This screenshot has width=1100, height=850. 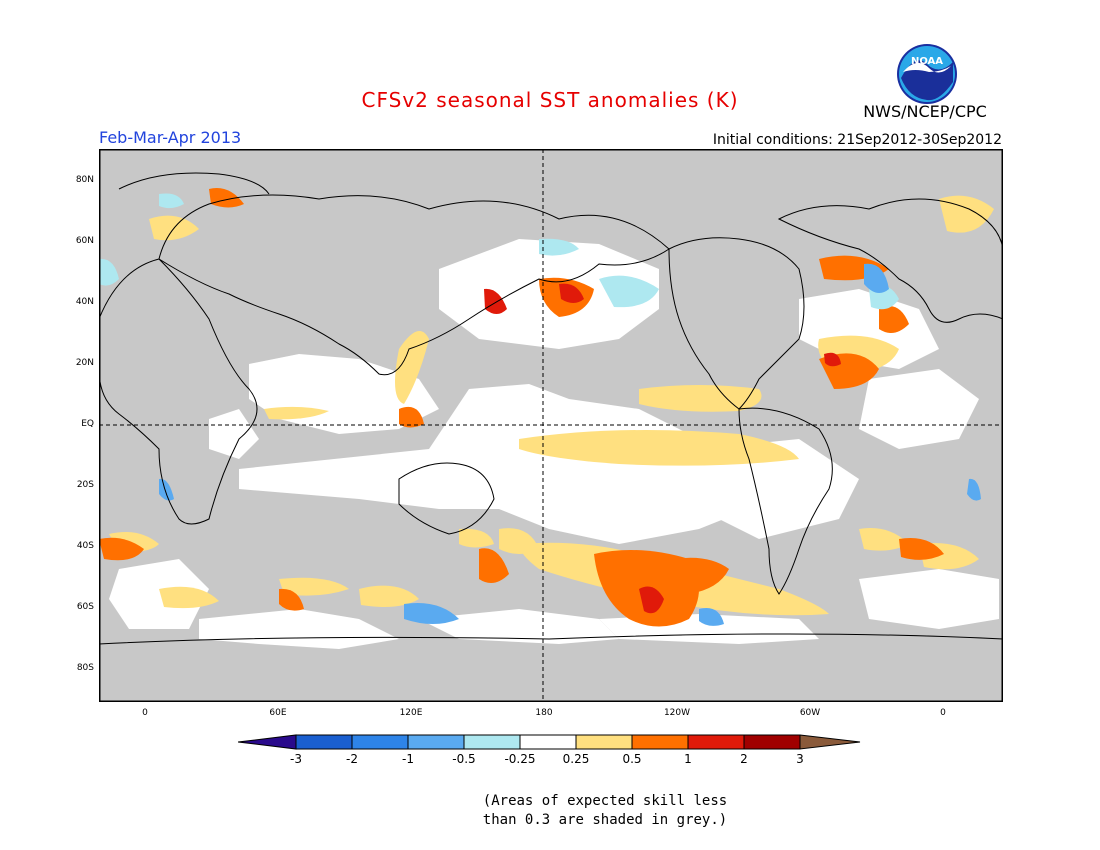 What do you see at coordinates (278, 713) in the screenshot?
I see `lon-label: 60E` at bounding box center [278, 713].